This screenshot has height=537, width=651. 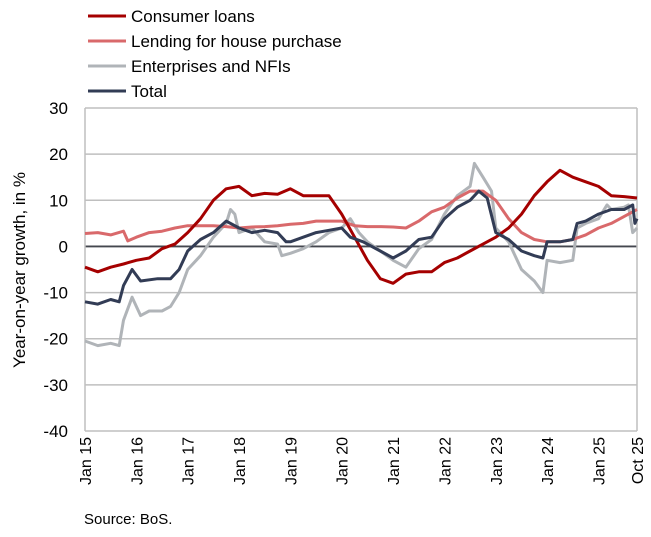 What do you see at coordinates (361, 216) in the screenshot?
I see `series-line-lending-for-house-purchase` at bounding box center [361, 216].